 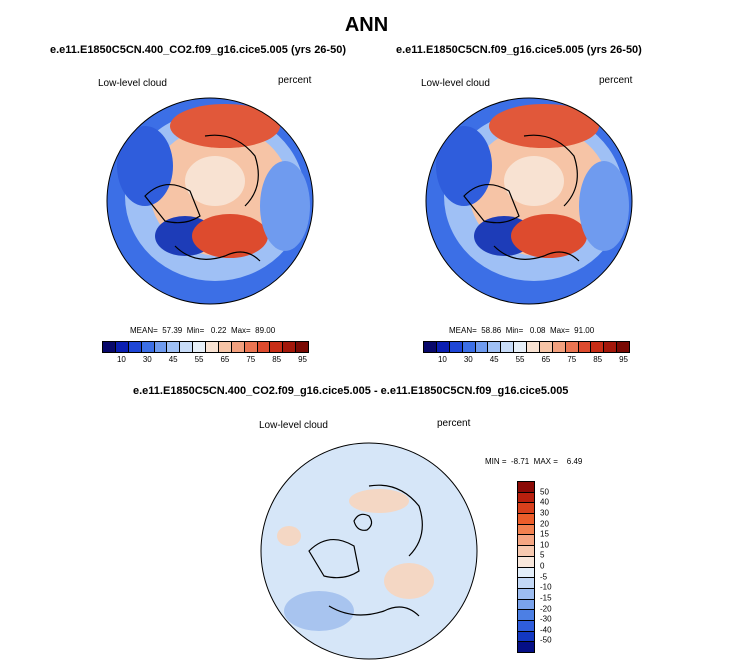 I want to click on panel1-colorbar, so click(x=205, y=347).